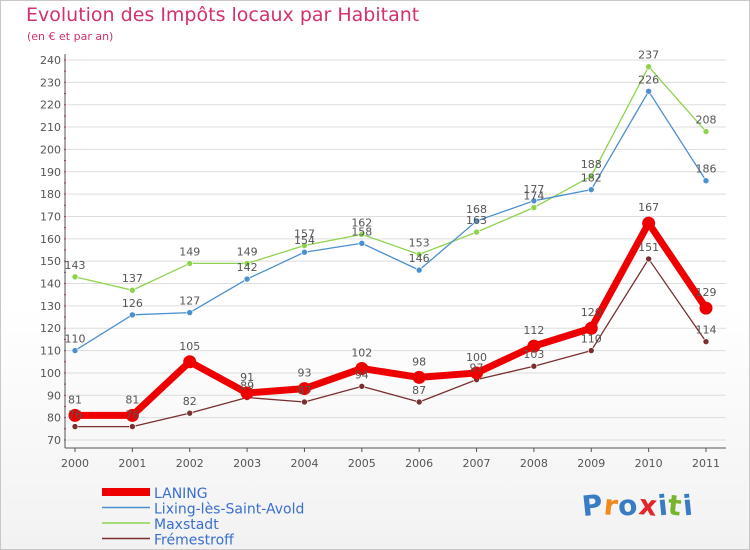 The image size is (750, 550). What do you see at coordinates (648, 55) in the screenshot?
I see `data-label-maxstadt: 237` at bounding box center [648, 55].